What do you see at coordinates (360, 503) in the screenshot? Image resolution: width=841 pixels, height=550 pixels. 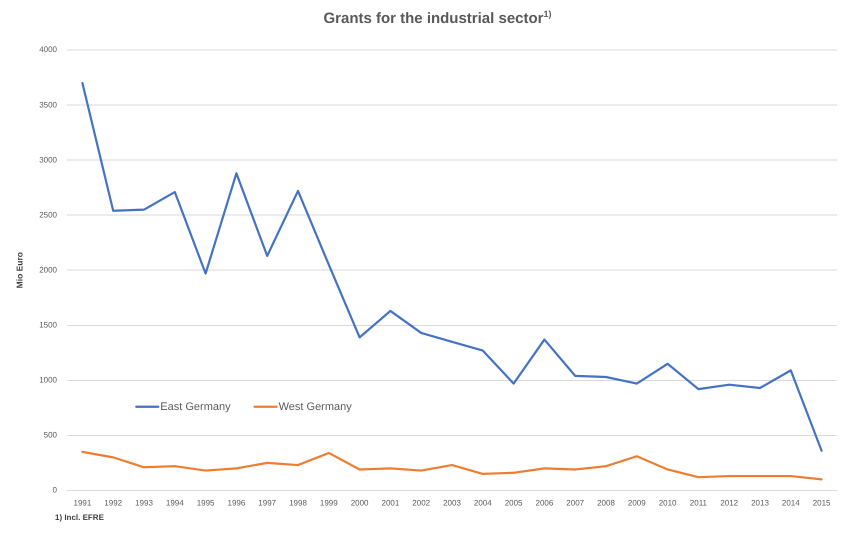 I see `x-tick-label: 2000` at bounding box center [360, 503].